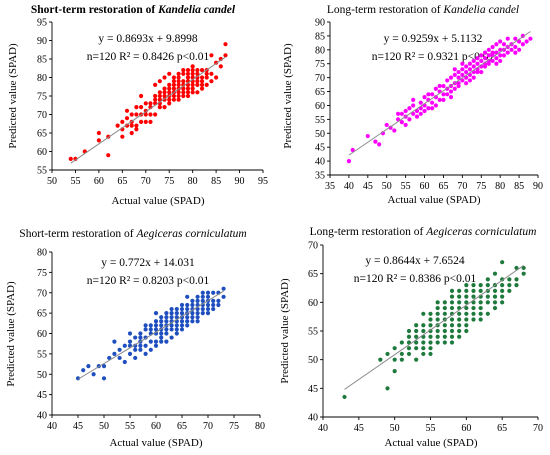 This screenshot has width=550, height=455. What do you see at coordinates (42, 134) in the screenshot?
I see `y-tick-label: 65` at bounding box center [42, 134].